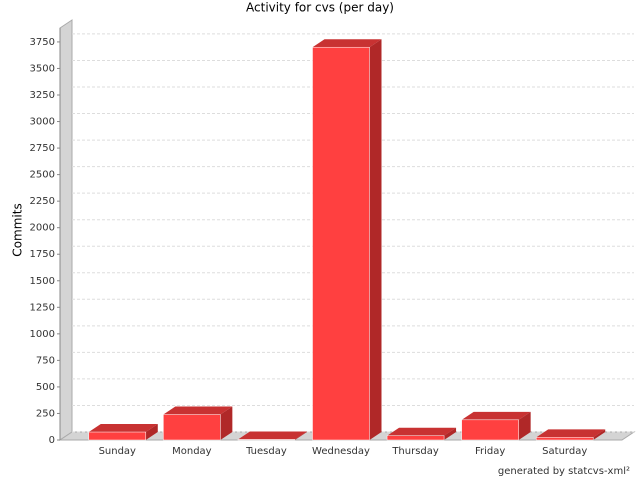  What do you see at coordinates (564, 451) in the screenshot?
I see `x-tick-label: Saturday` at bounding box center [564, 451].